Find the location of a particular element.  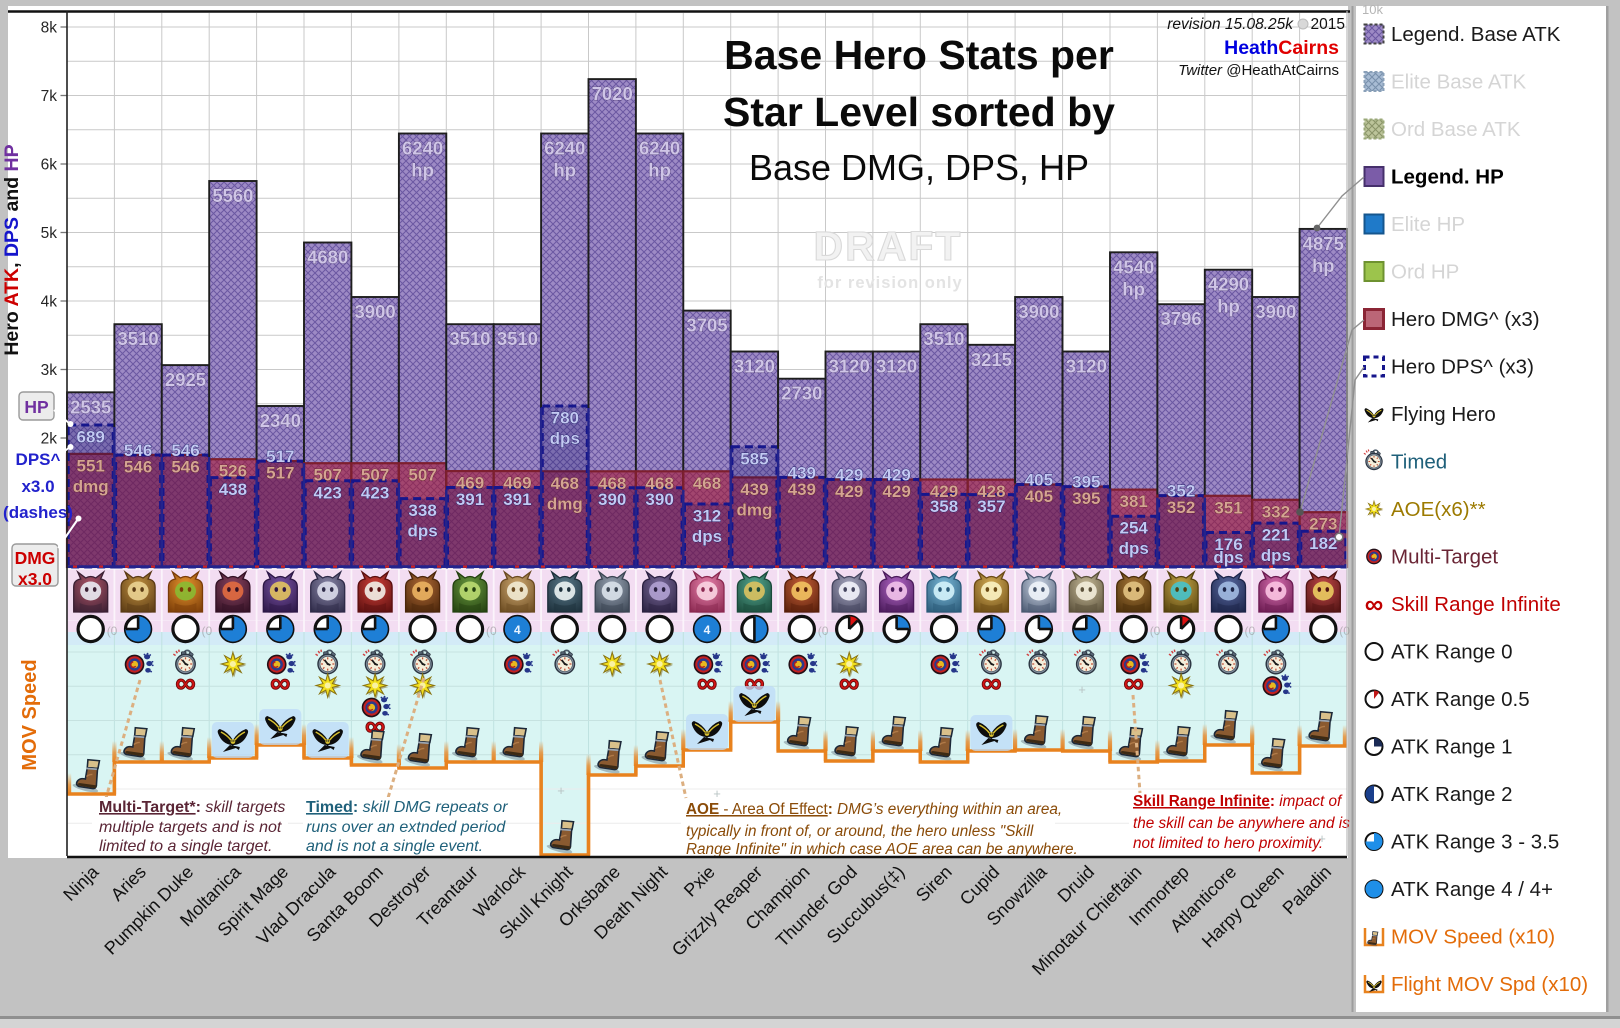

svg-text: 7k is located at coordinates (49, 96).